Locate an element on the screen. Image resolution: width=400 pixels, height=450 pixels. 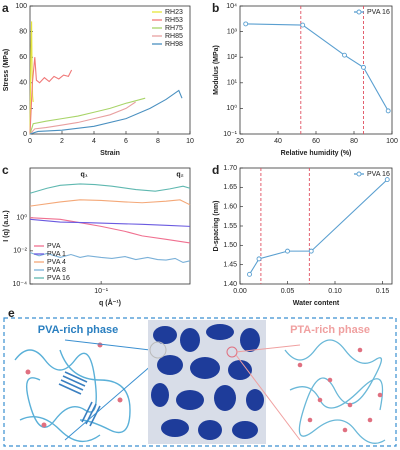
panel-label: a is located at coordinates (5, 8).